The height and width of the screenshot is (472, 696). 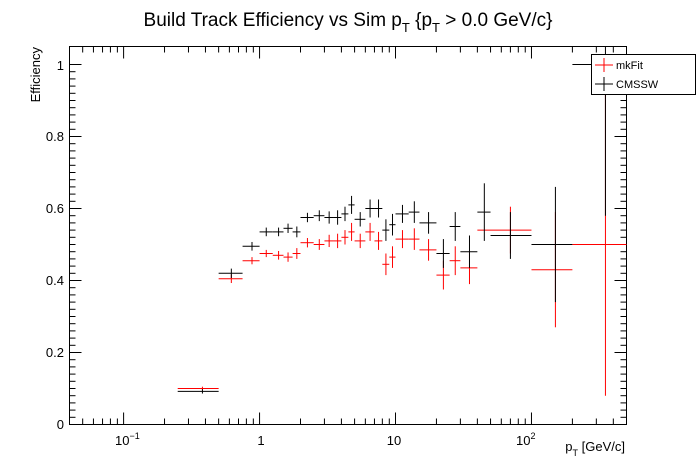 What do you see at coordinates (406, 27) in the screenshot?
I see `chart-title-sub: T` at bounding box center [406, 27].